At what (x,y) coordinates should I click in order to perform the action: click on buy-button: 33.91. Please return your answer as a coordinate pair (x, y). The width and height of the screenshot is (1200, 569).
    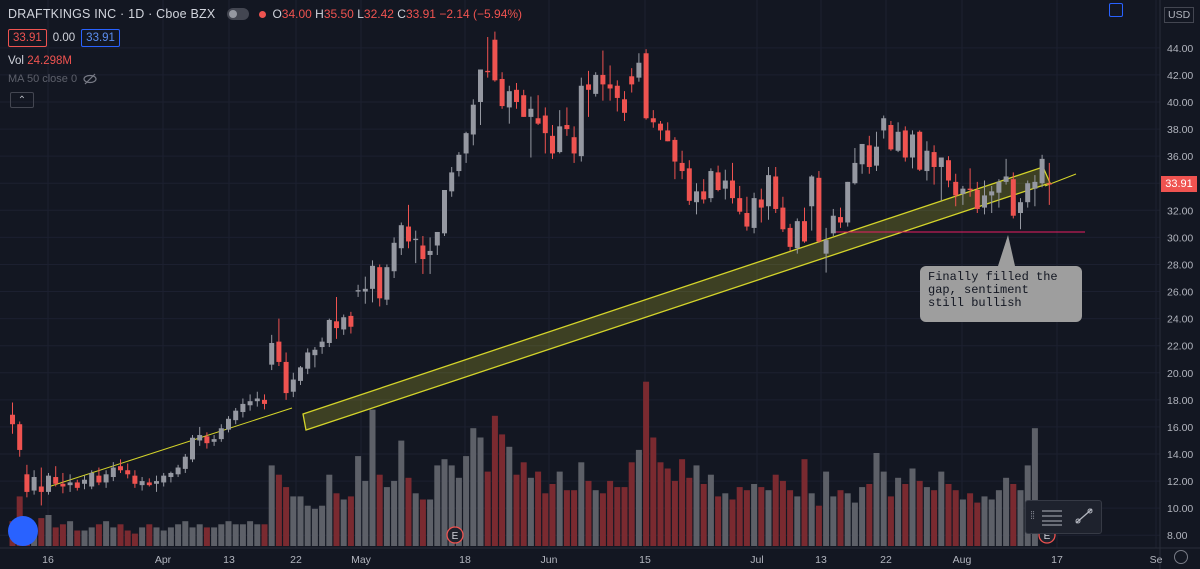
    Looking at the image, I should click on (100, 38).